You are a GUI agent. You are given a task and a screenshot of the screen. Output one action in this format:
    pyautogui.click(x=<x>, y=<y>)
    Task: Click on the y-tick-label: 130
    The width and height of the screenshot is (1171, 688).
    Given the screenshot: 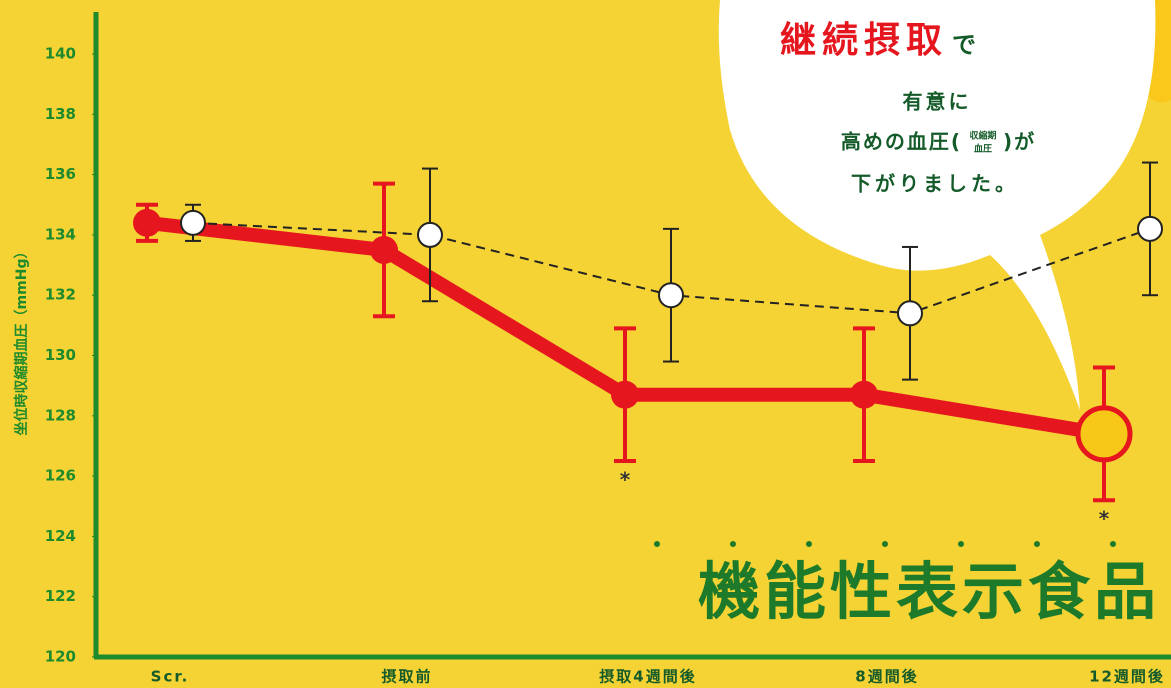 What is the action you would take?
    pyautogui.click(x=60, y=355)
    